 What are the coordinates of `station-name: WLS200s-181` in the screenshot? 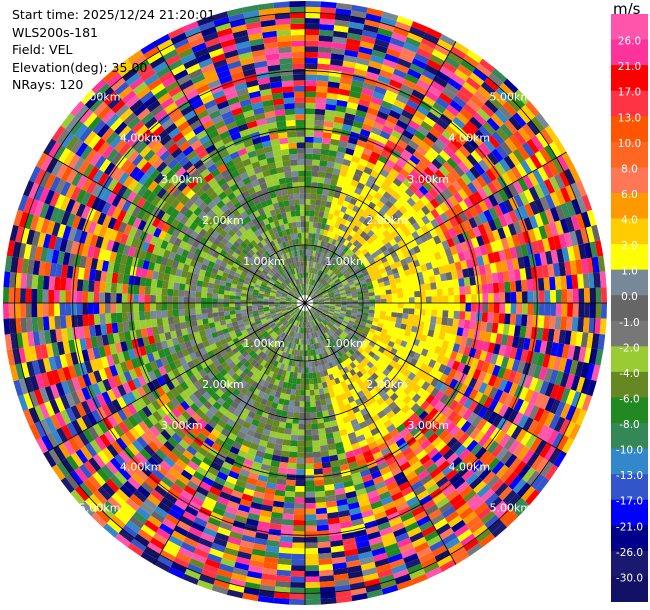 It's located at (55, 32).